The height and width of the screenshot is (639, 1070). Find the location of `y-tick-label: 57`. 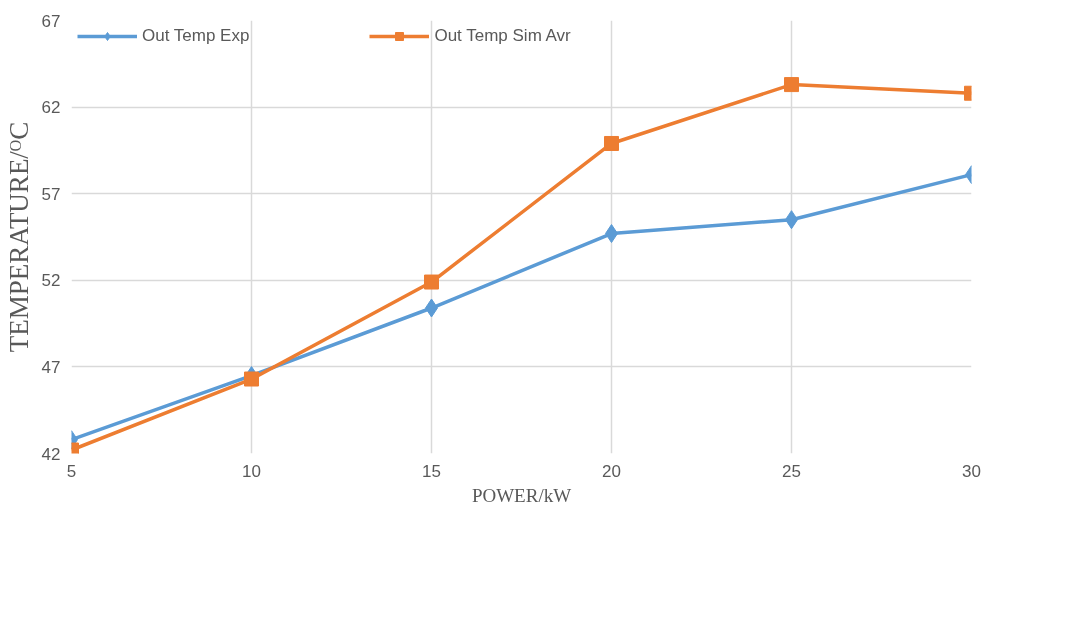

y-tick-label: 57 is located at coordinates (51, 194).